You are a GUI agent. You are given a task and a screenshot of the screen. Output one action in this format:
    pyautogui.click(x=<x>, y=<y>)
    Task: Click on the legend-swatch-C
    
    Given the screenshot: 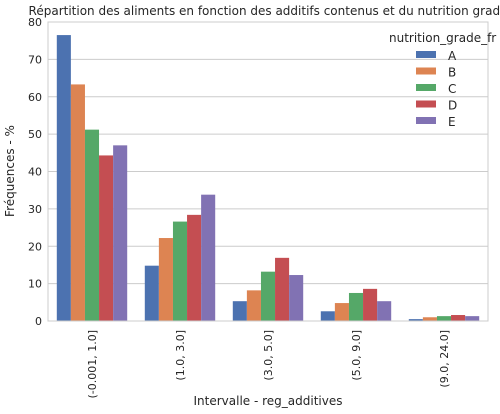 What is the action you would take?
    pyautogui.click(x=426, y=87)
    